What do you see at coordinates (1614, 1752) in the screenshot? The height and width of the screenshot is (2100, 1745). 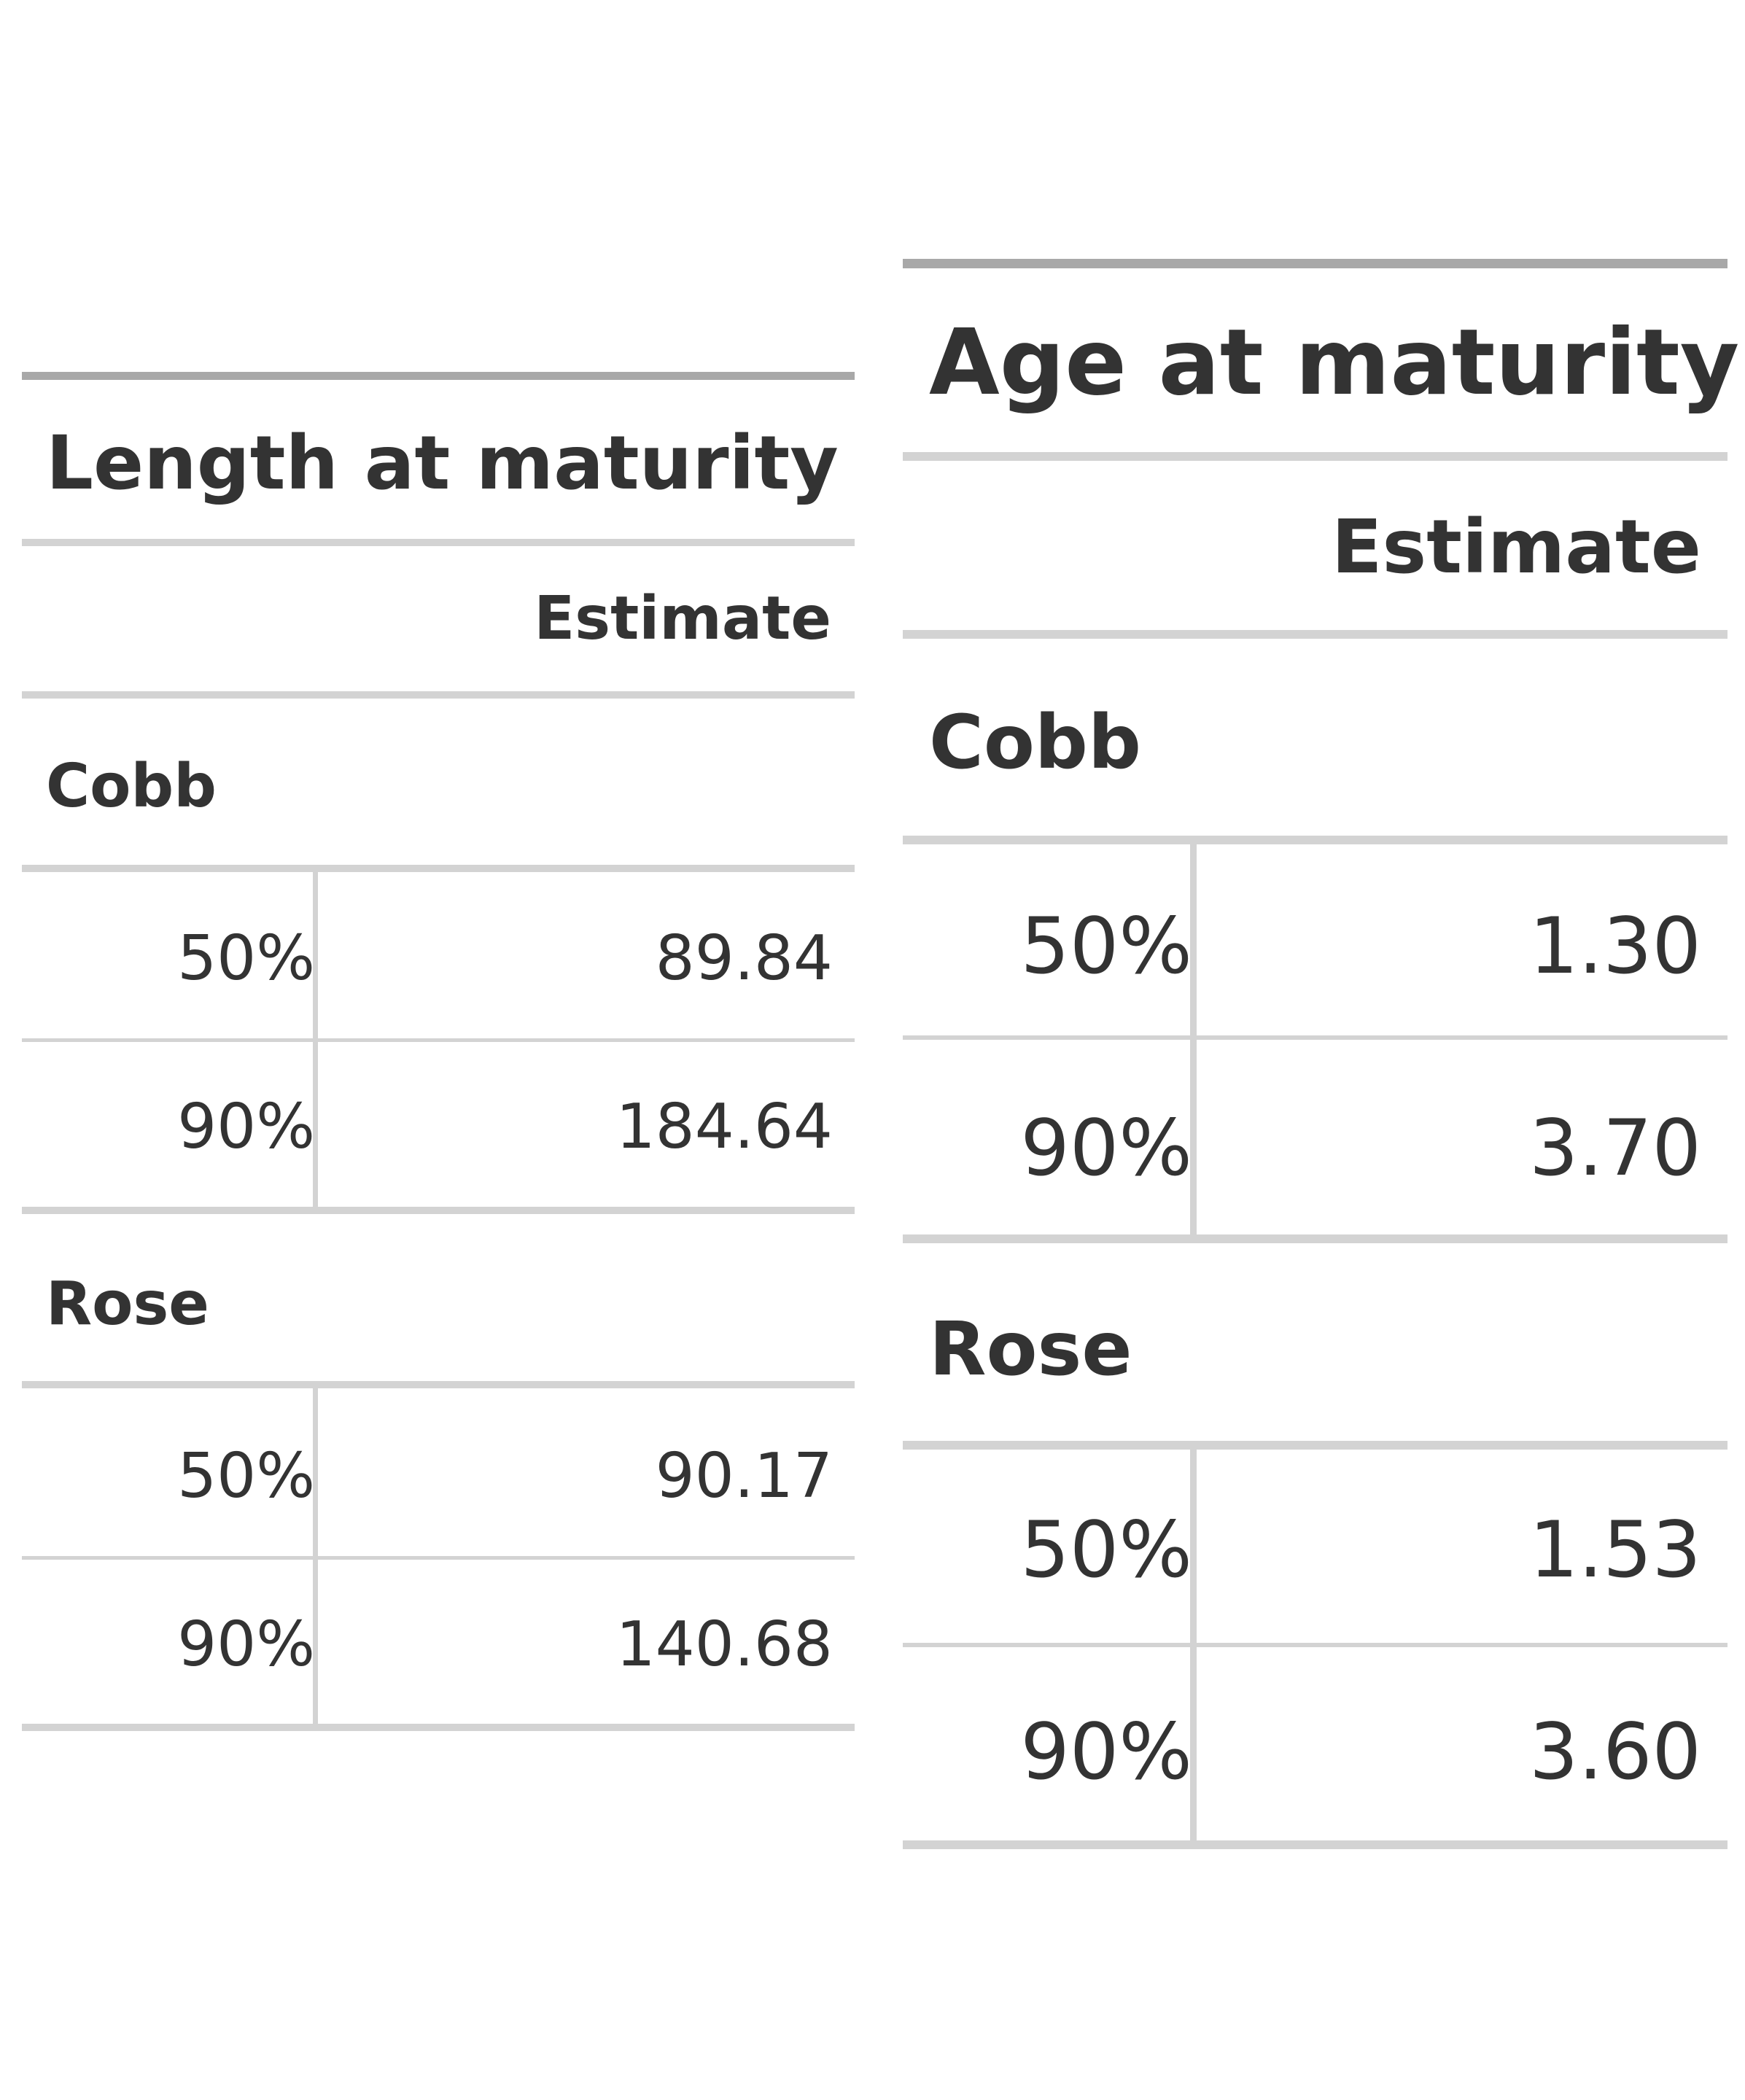 I see `row-value: 3.60` at bounding box center [1614, 1752].